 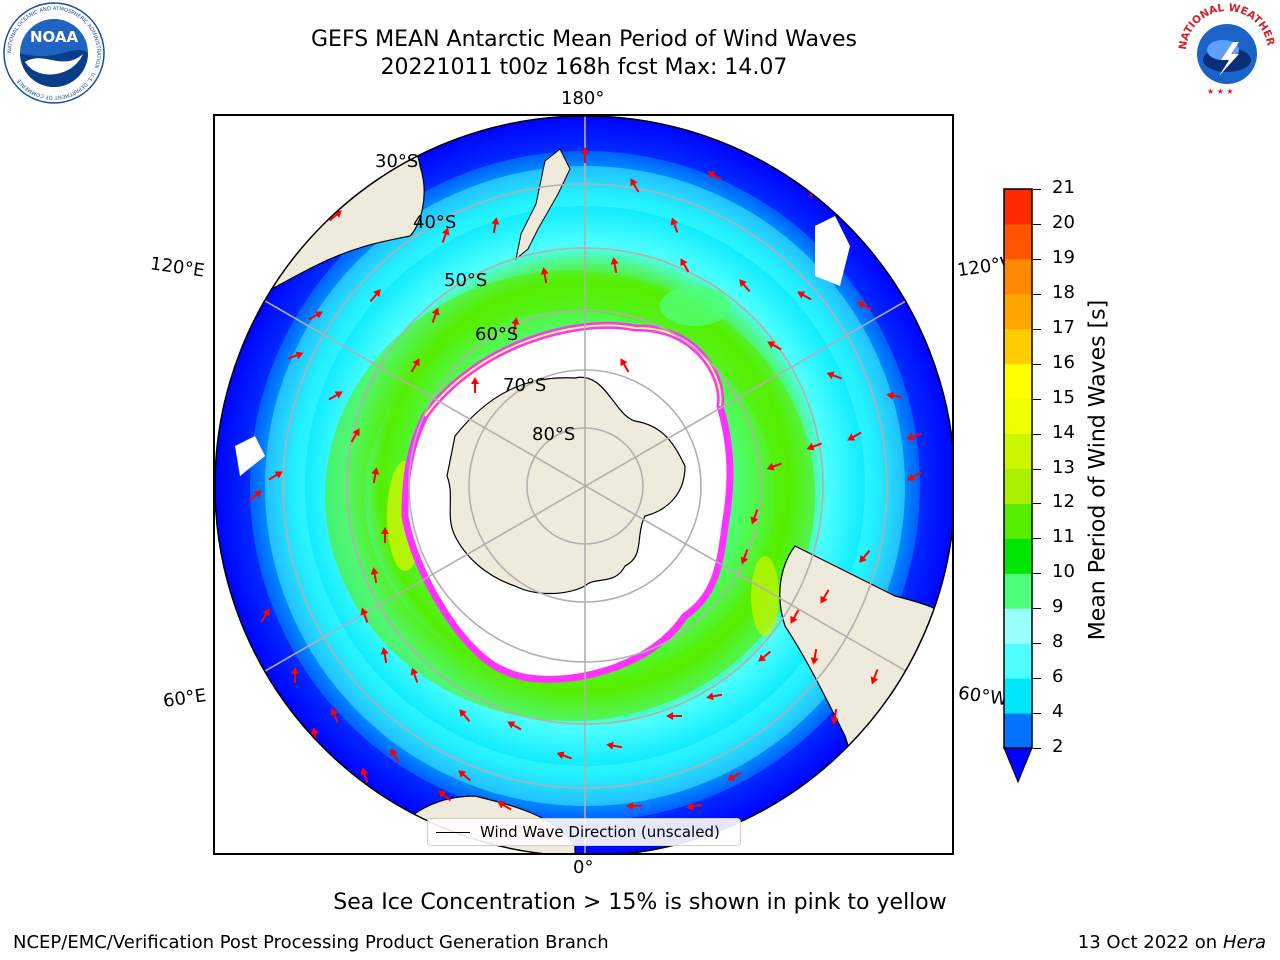 I want to click on colorbar-label: Mean Period of Wind Waves [s], so click(x=1098, y=470).